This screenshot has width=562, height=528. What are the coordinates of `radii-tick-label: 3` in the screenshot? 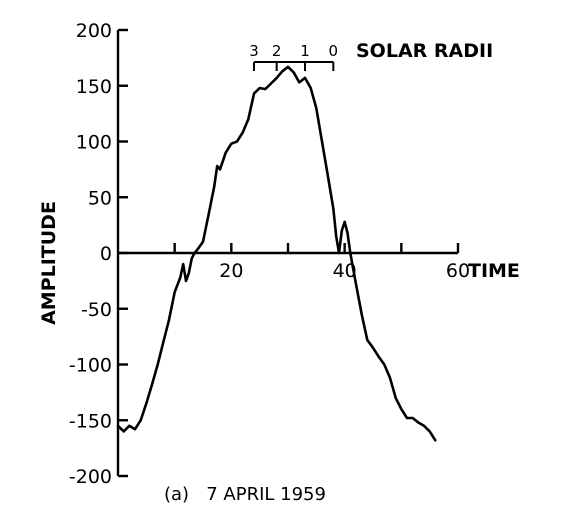 It's located at (254, 51).